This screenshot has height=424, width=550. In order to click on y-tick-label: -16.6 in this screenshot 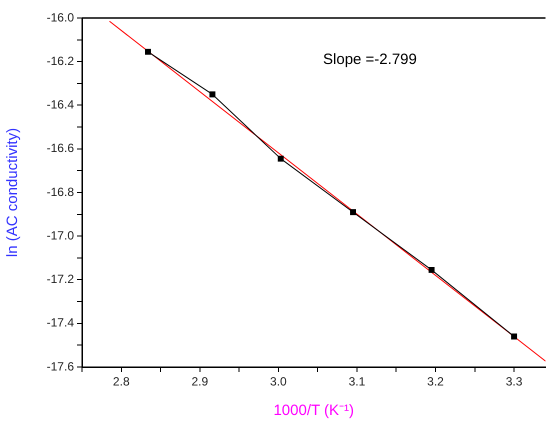, I will do `click(60, 148)`.